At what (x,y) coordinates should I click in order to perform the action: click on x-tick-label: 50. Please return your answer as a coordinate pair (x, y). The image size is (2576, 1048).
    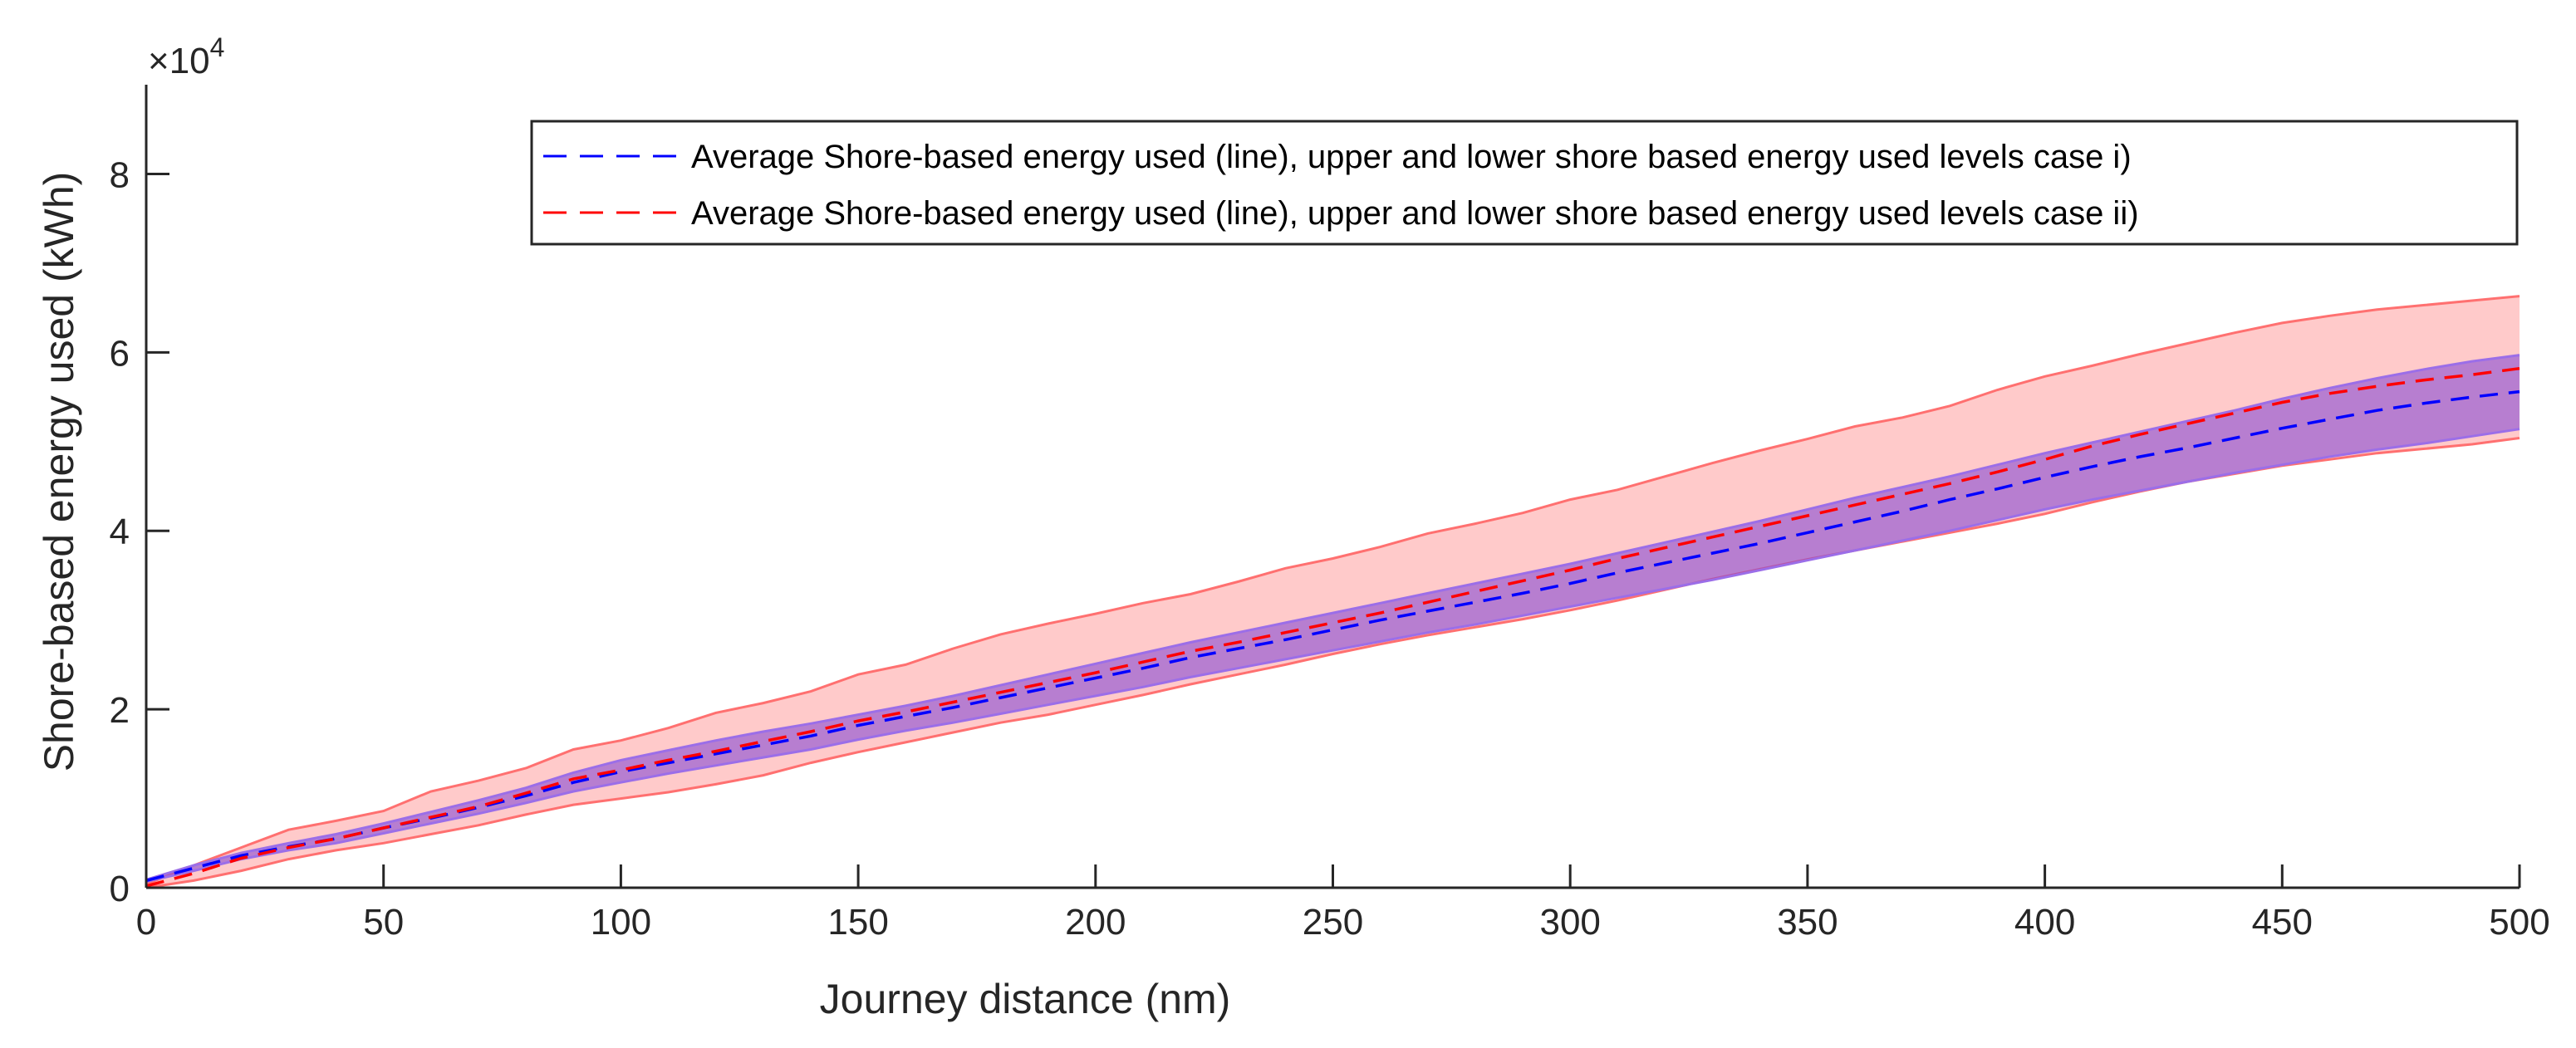
    Looking at the image, I should click on (383, 922).